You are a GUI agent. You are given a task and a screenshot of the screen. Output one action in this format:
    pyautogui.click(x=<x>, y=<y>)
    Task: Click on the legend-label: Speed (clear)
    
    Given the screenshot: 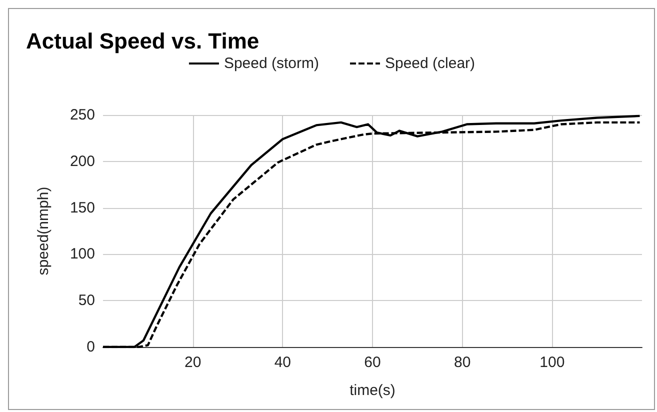 What is the action you would take?
    pyautogui.click(x=430, y=63)
    